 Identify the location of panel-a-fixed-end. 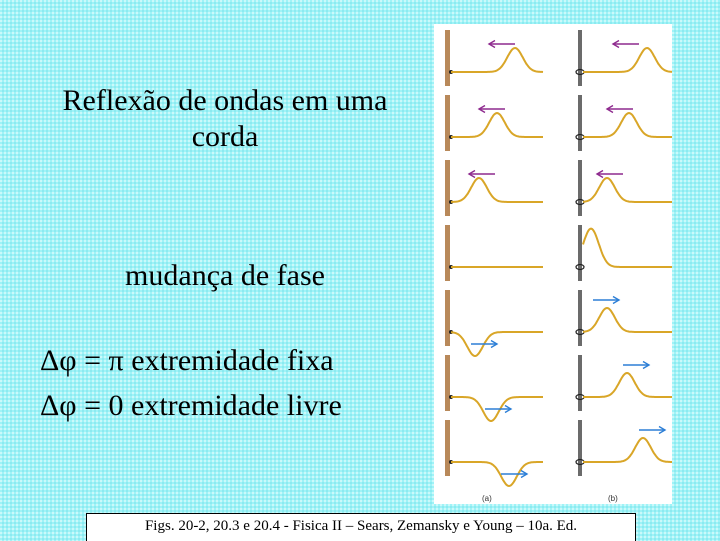
(494, 259).